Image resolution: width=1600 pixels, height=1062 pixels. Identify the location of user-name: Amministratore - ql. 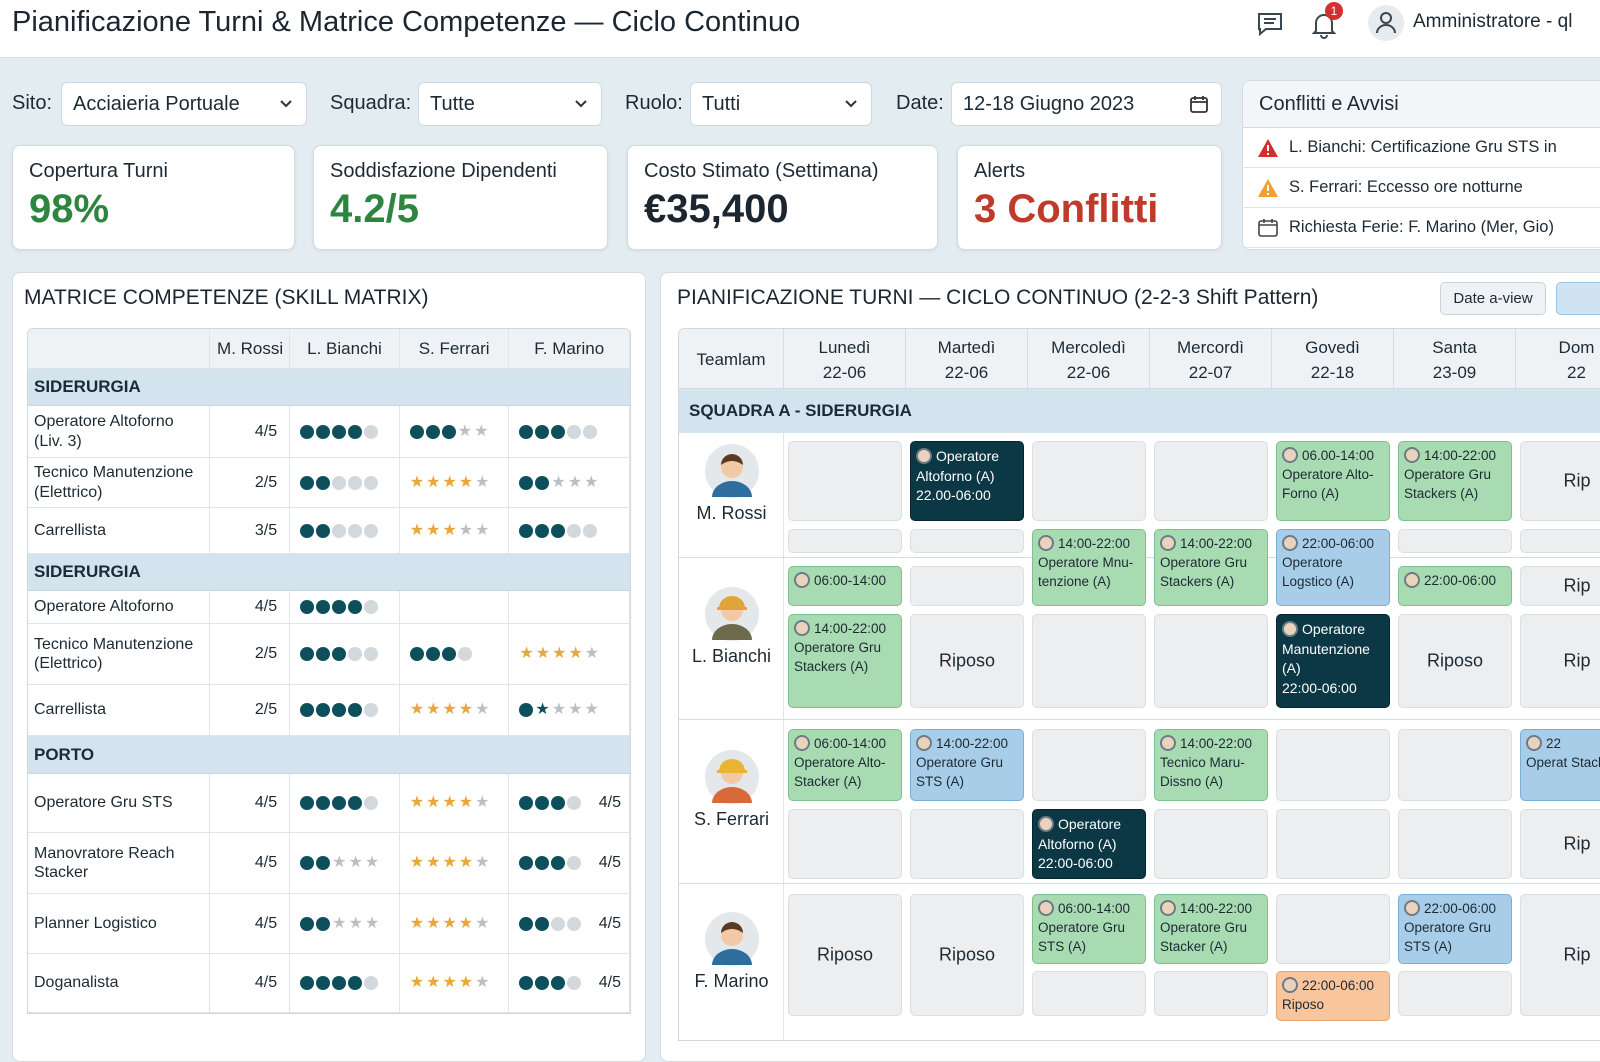
(1493, 21).